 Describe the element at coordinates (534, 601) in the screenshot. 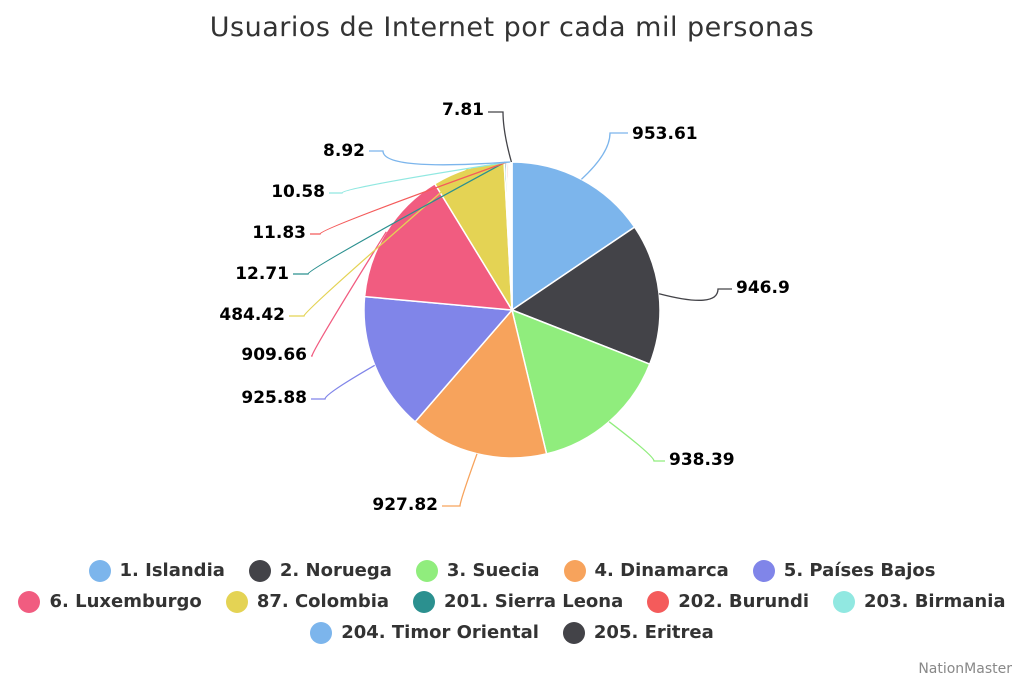

I see `legend-label: 201. Sierra Leona` at that location.